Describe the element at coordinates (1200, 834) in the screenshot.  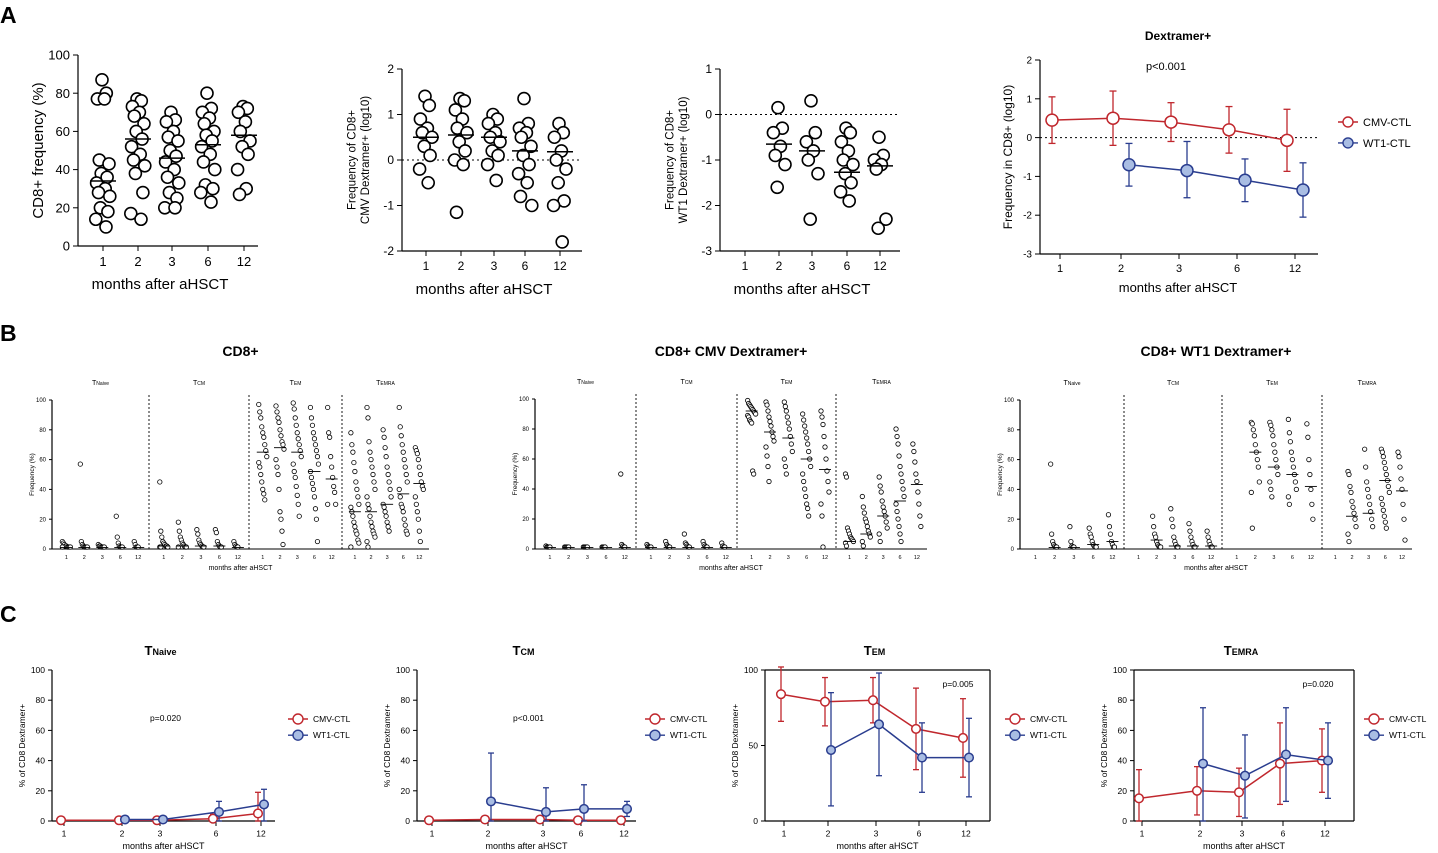
I see `C4-x-tick-label: 2` at that location.